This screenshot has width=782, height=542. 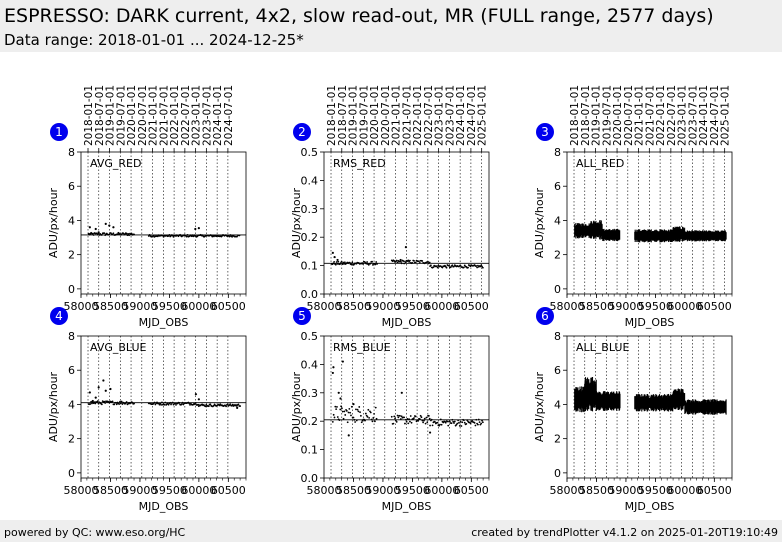 I want to click on date-tick-label: 2018-07-01, so click(x=100, y=115).